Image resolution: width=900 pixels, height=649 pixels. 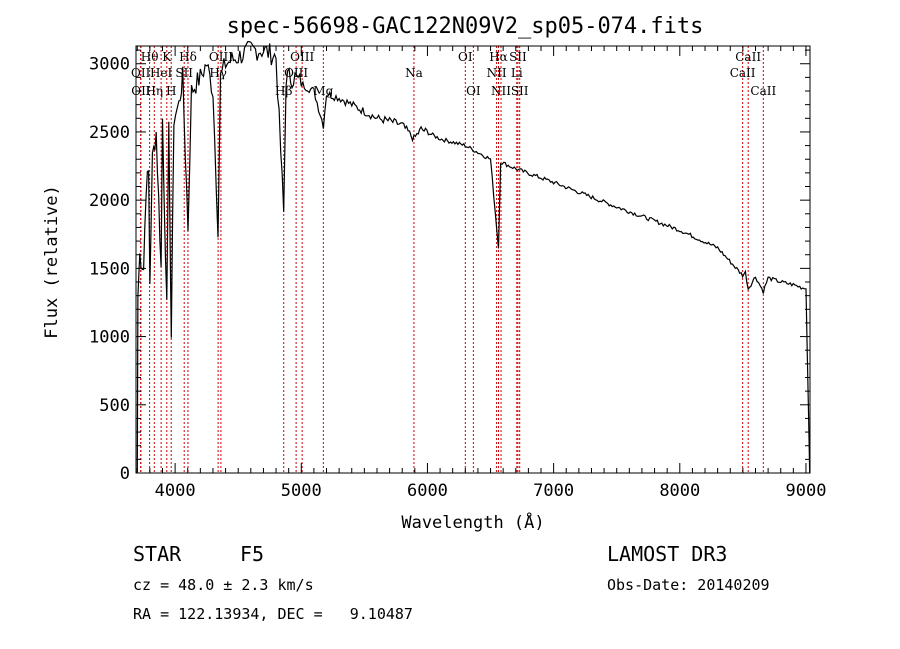 I want to click on line-marker-label: Li, so click(x=517, y=73).